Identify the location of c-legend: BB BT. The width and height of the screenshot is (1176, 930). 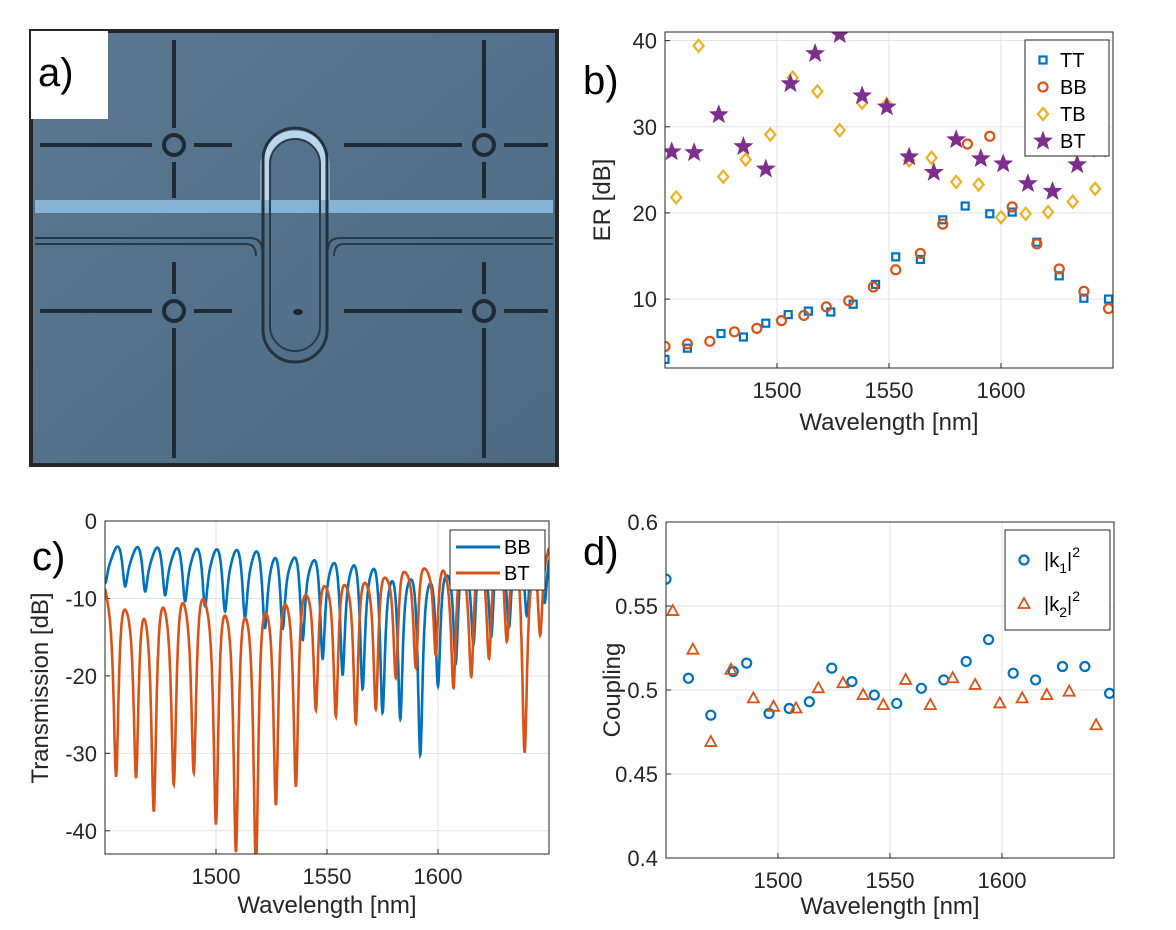
(497, 560).